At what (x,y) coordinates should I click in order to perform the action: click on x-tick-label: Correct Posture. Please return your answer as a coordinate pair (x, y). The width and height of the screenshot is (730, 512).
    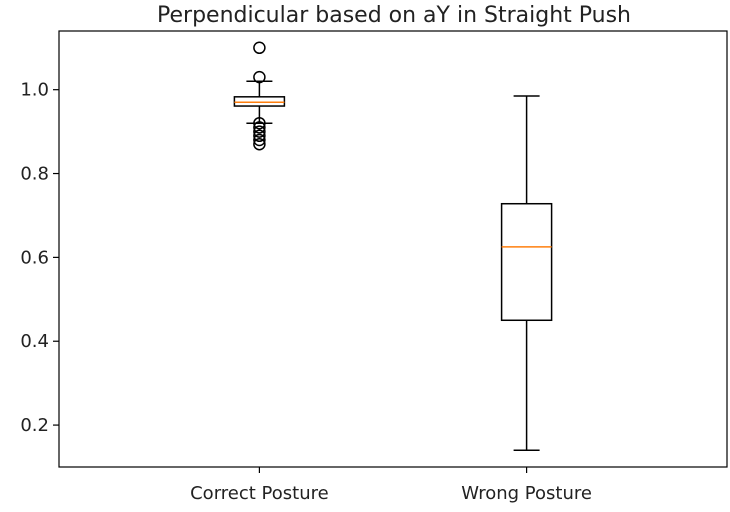
    Looking at the image, I should click on (259, 493).